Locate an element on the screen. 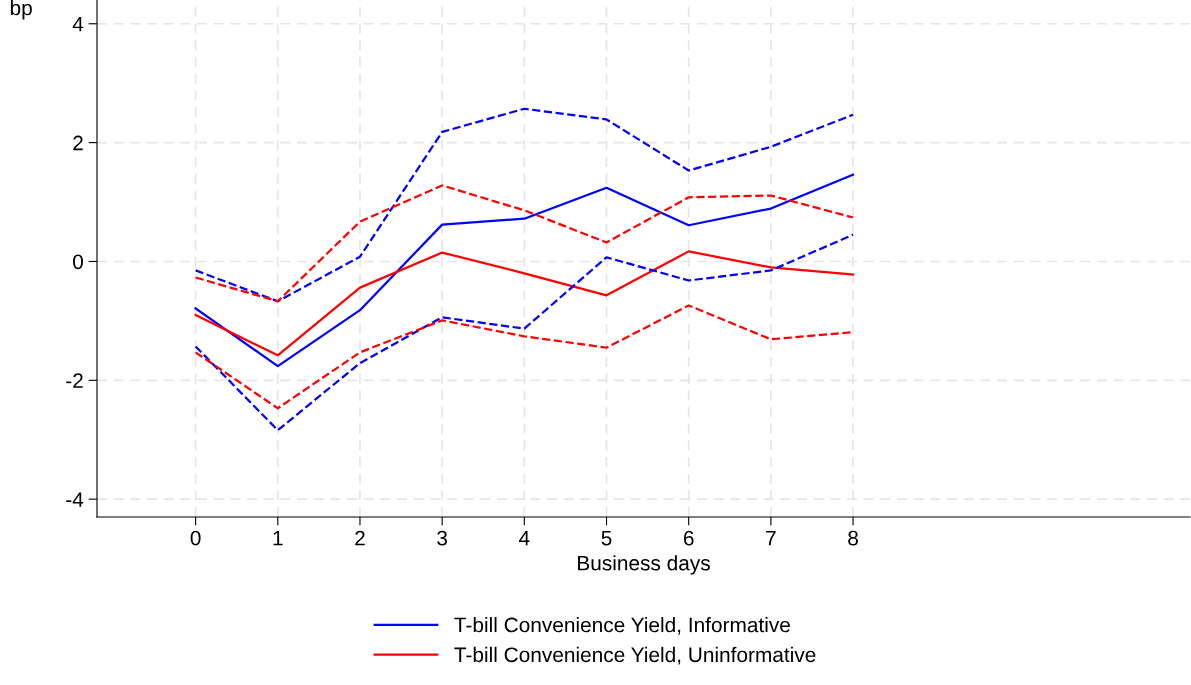 Image resolution: width=1191 pixels, height=685 pixels. legend-label: T-bill Convenience Yield, Uninformative is located at coordinates (635, 655).